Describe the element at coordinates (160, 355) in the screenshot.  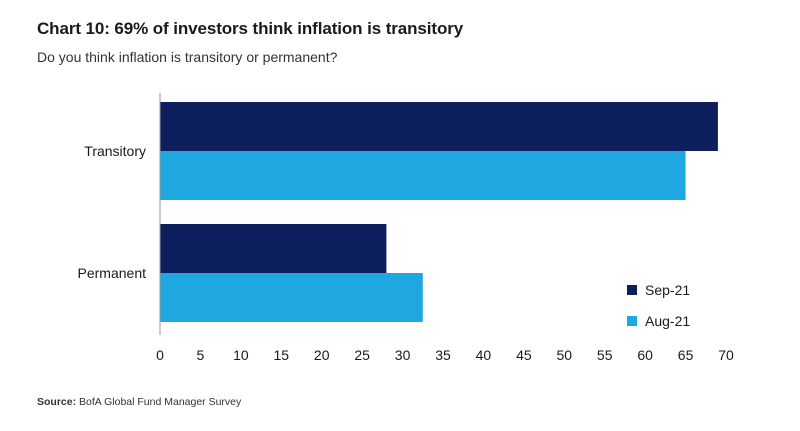
I see `x-tick-label: 0` at that location.